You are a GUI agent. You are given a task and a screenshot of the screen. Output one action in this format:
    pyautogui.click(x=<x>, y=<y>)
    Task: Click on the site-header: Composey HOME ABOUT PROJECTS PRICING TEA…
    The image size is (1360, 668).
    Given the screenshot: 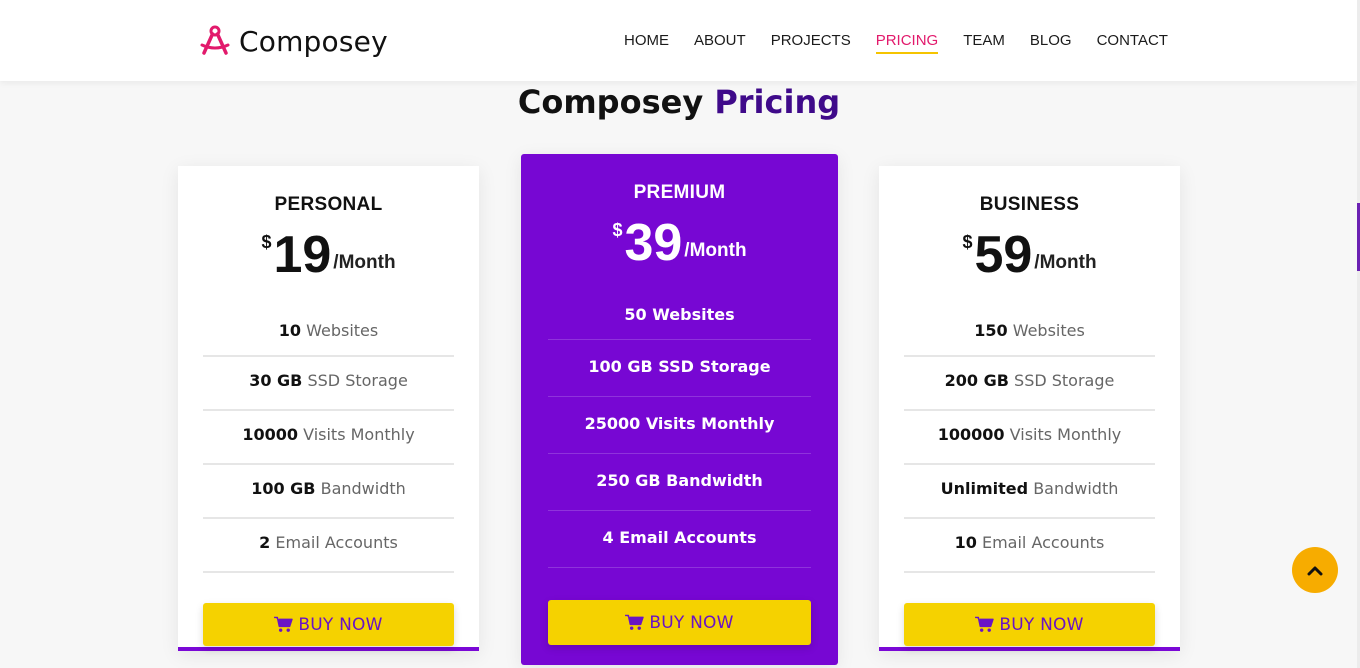 What is the action you would take?
    pyautogui.click(x=678, y=40)
    